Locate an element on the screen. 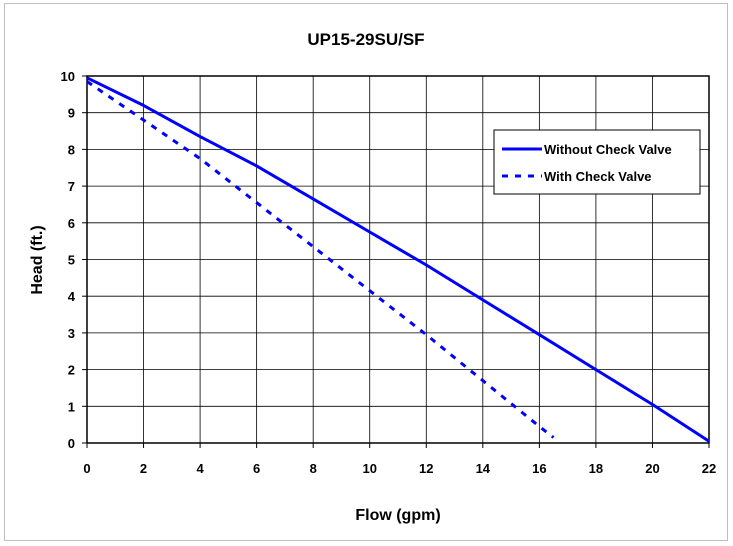  y-tick-label: 4 is located at coordinates (72, 296).